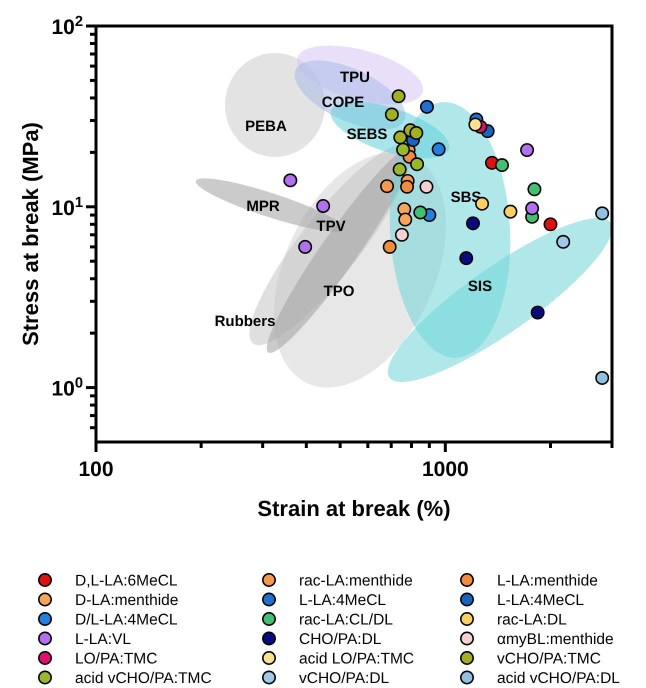  I want to click on annotation: SEBS, so click(367, 134).